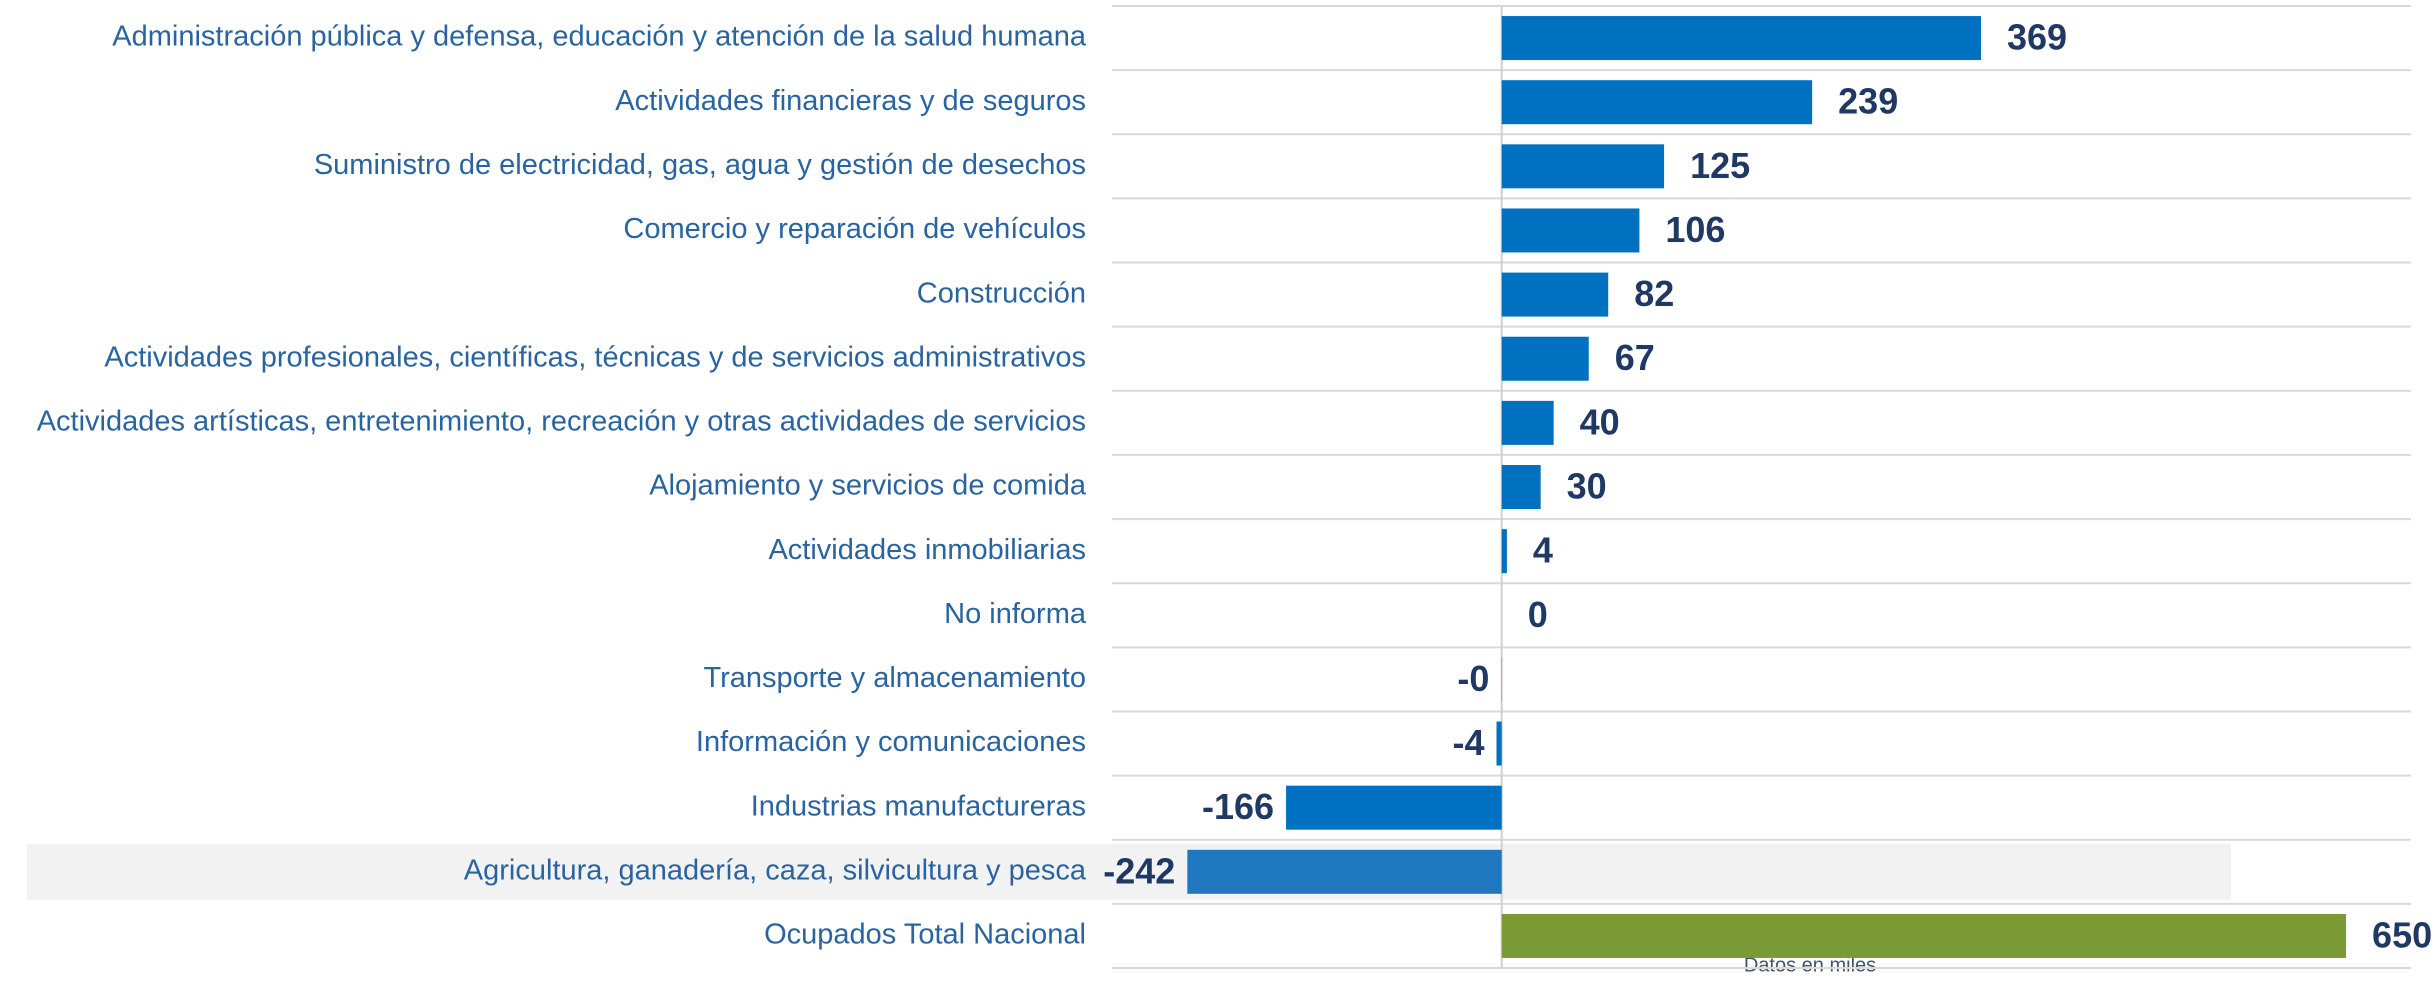 The image size is (2435, 981). I want to click on value-label: 67, so click(1635, 357).